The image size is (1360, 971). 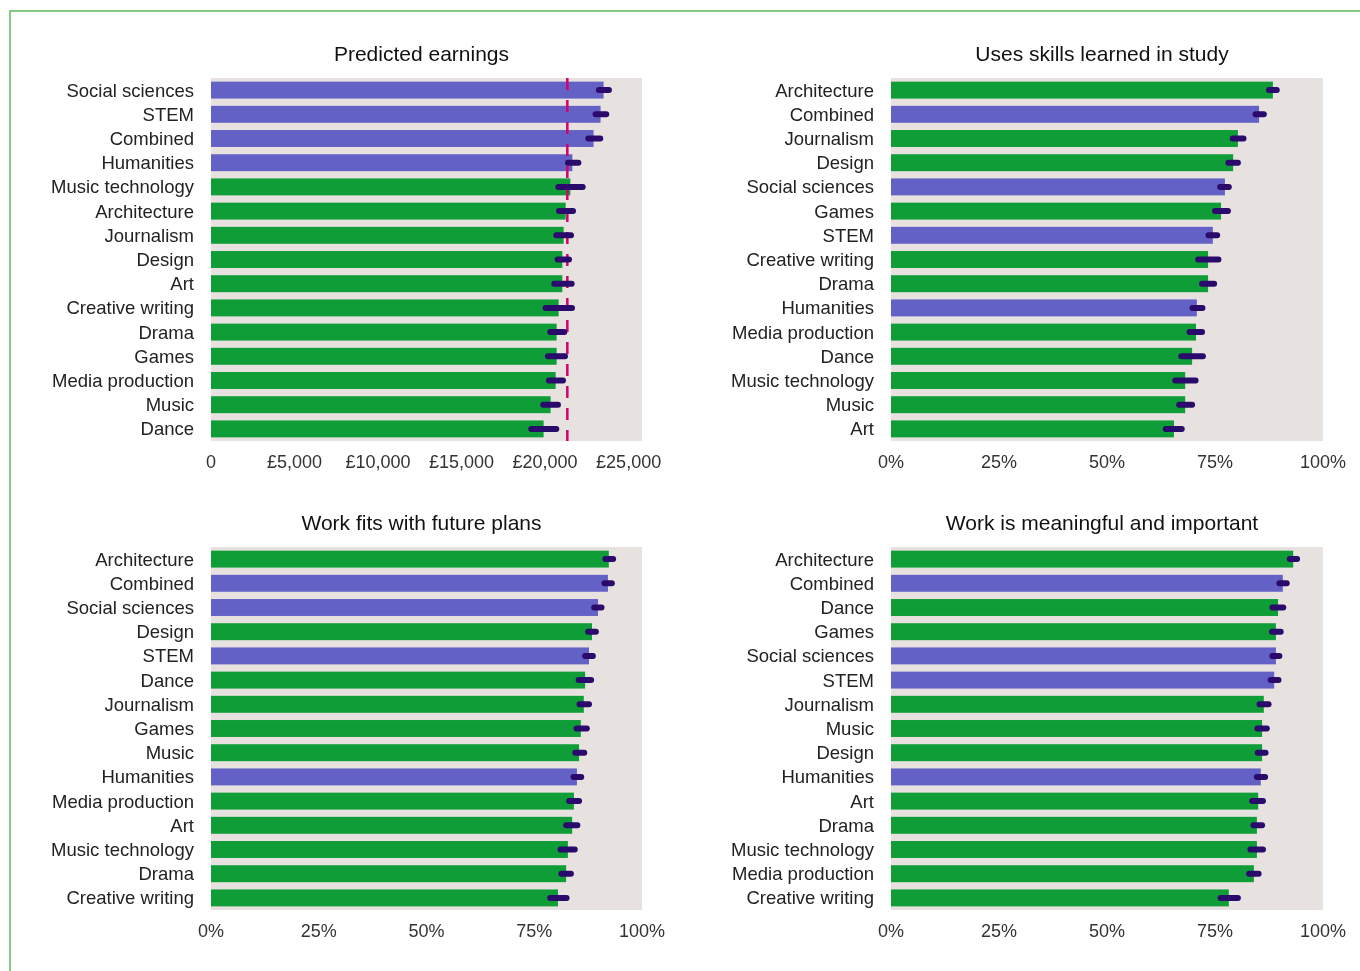 I want to click on x-tick-label: £25,000, so click(x=629, y=462).